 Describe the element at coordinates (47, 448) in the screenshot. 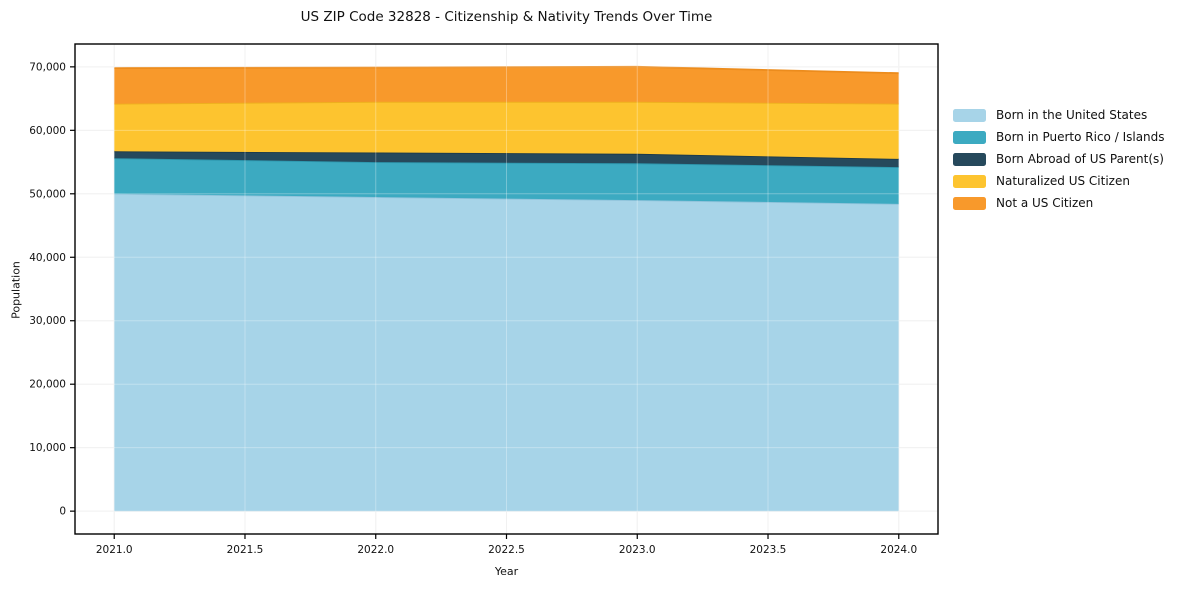

I see `y-tick-label: 10,000` at that location.